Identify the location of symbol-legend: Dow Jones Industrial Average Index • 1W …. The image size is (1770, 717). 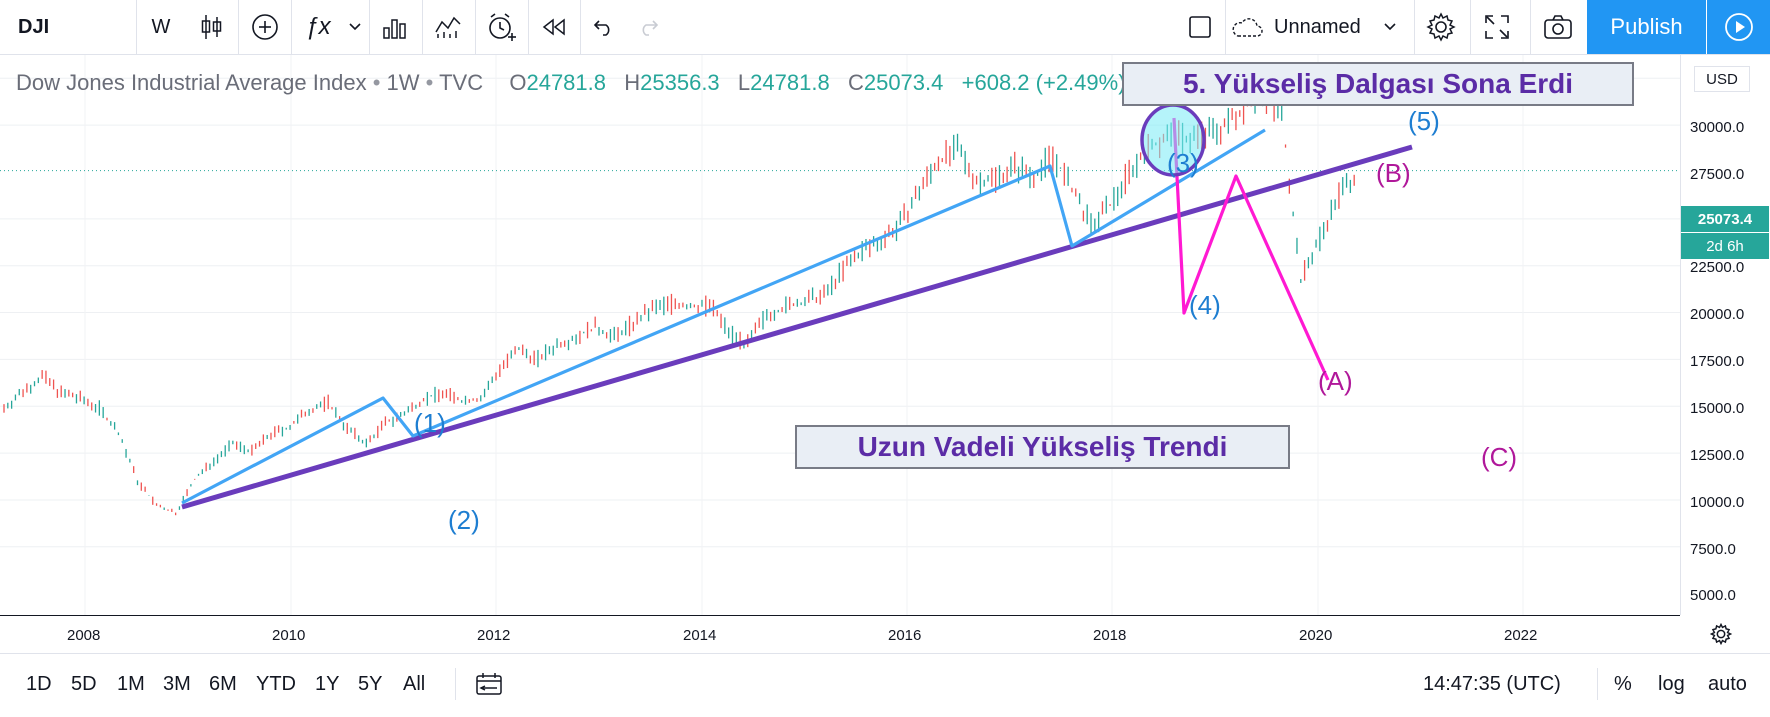
(571, 83).